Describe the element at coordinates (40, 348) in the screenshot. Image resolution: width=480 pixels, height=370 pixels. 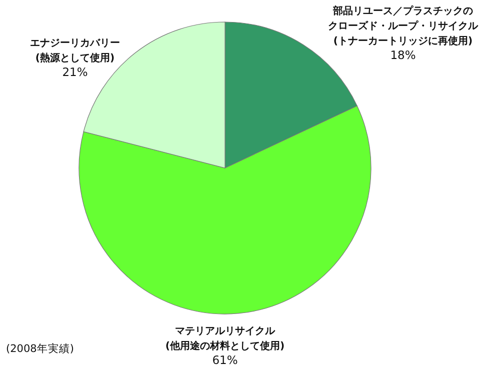
I see `text: (2008年実績)` at that location.